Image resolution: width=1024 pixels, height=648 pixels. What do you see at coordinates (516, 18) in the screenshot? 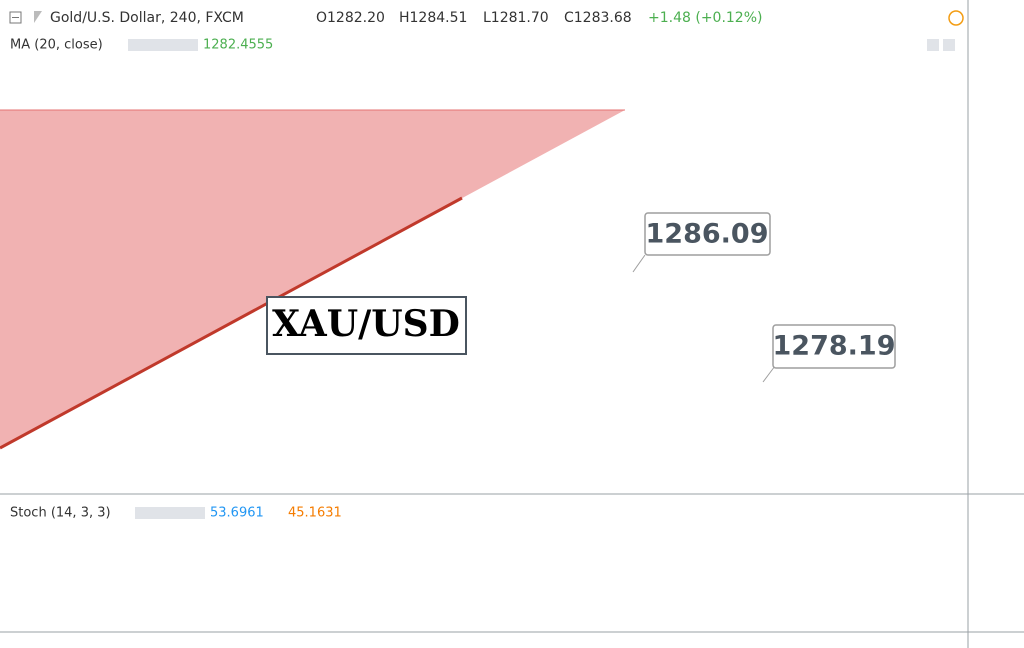
I see `ohlc-low: L1281.70` at bounding box center [516, 18].